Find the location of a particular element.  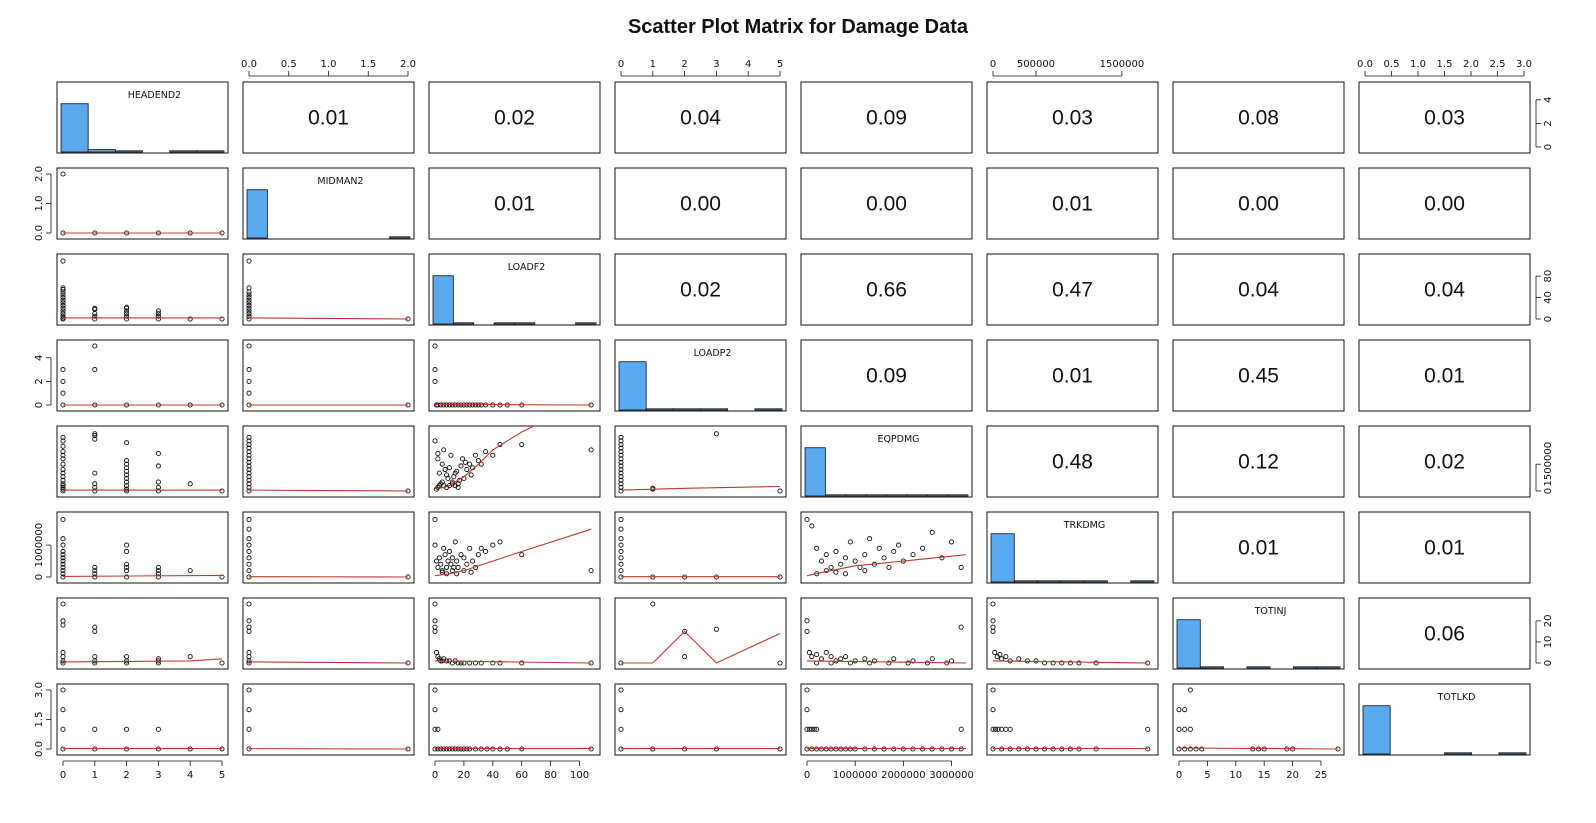

panel-frame-r6-c3 is located at coordinates (514, 547).